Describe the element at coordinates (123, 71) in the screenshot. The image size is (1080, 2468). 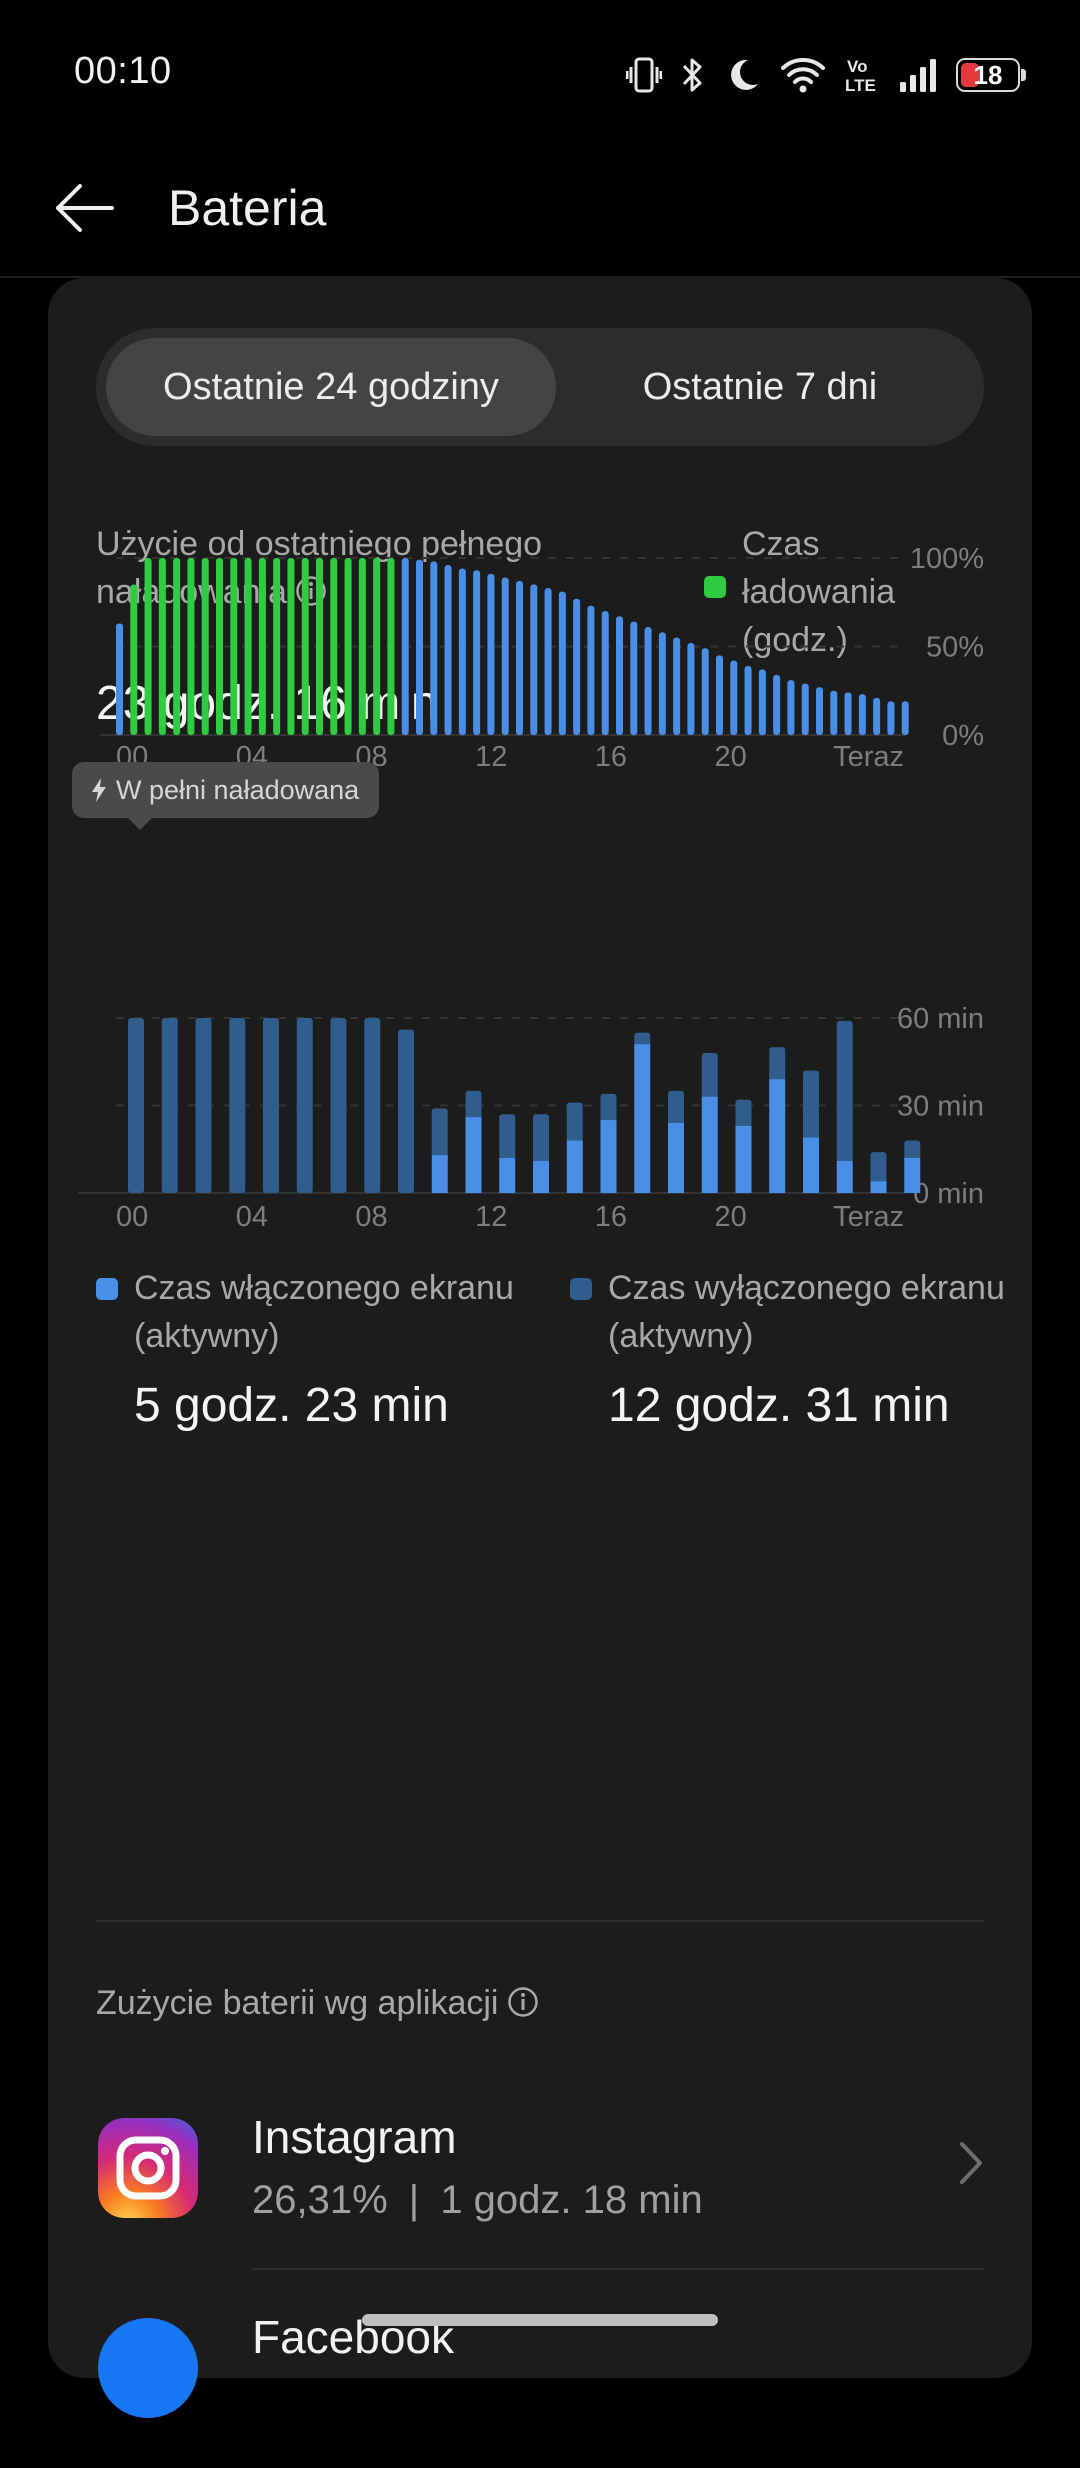
I see `status-time: 00:10` at that location.